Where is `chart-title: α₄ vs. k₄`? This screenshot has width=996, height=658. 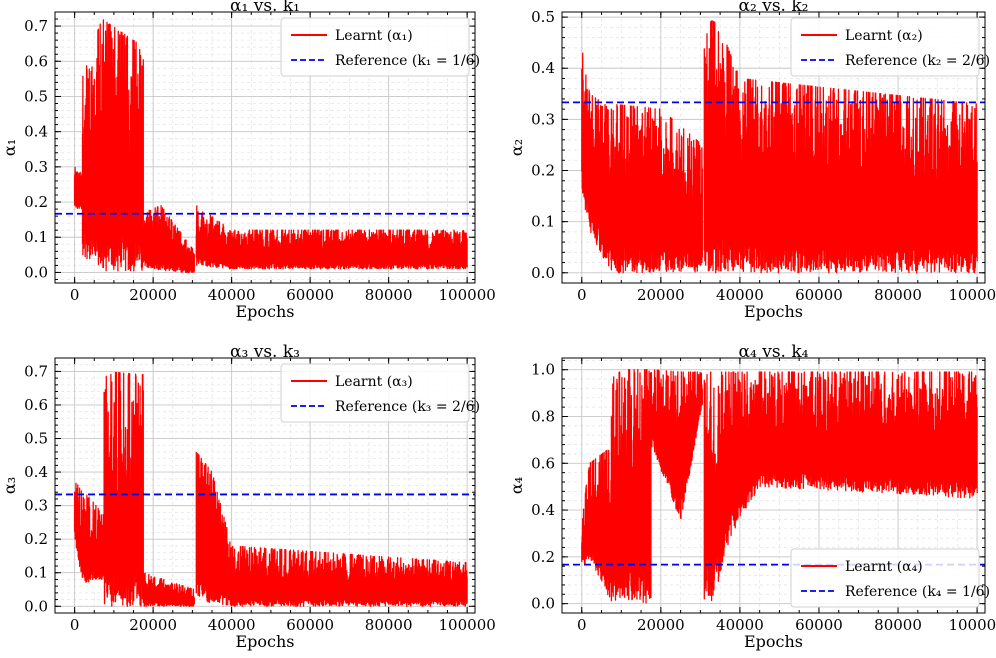 chart-title: α₄ vs. k₄ is located at coordinates (774, 352).